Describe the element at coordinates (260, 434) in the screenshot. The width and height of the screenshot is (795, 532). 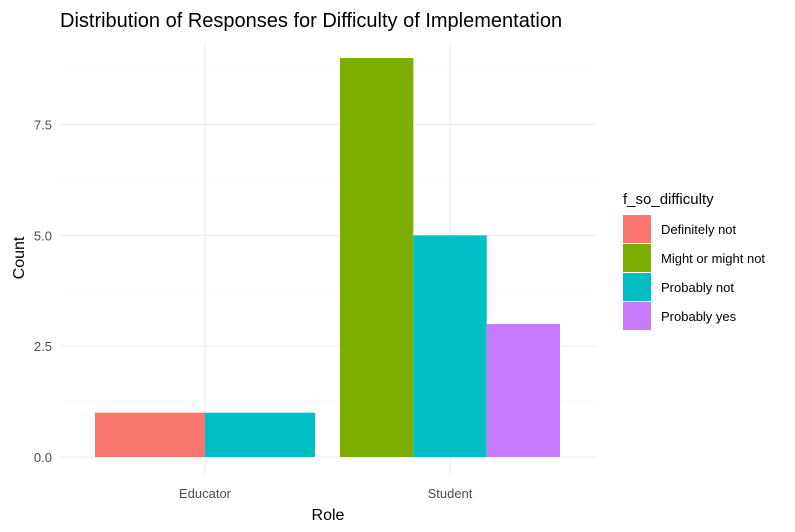
I see `bar-educator-probably-not` at that location.